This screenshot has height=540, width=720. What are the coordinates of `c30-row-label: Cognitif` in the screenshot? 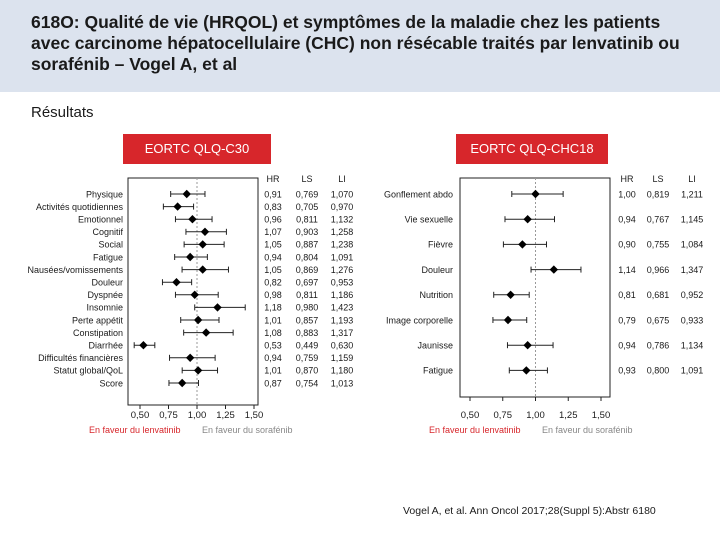 It's located at (107, 232).